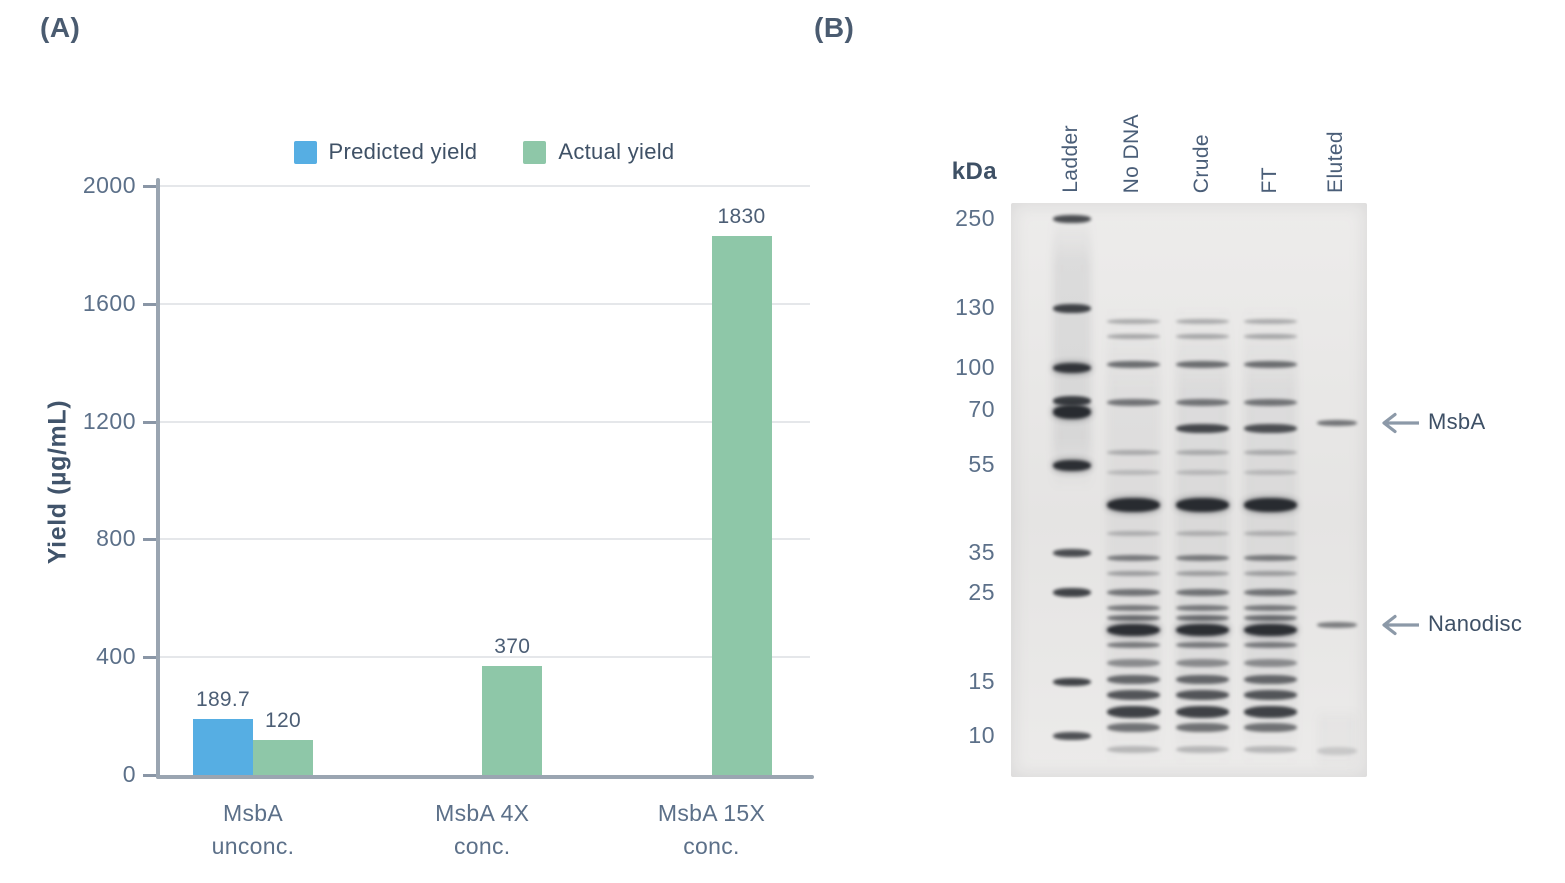  Describe the element at coordinates (1457, 421) in the screenshot. I see `annotation-label: MsbA` at that location.